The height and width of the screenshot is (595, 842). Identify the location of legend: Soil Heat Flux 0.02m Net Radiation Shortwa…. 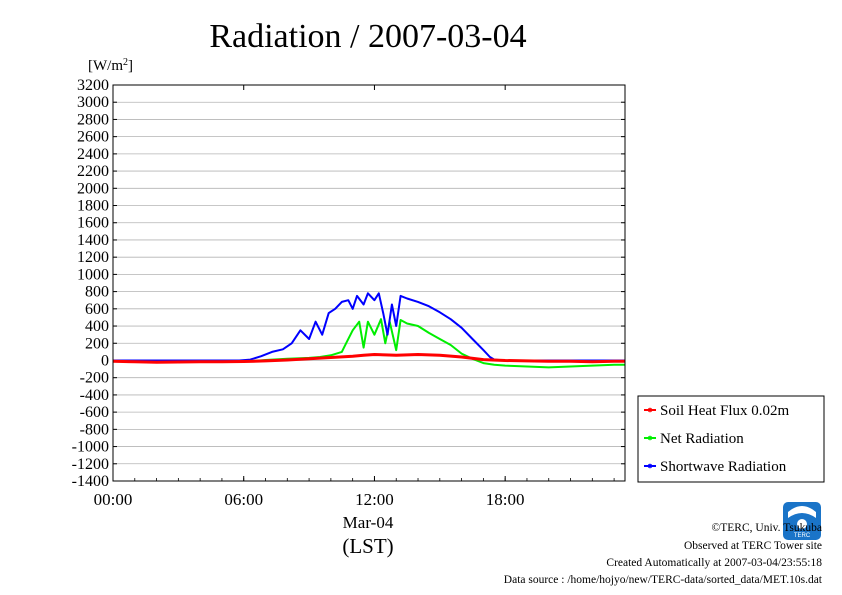
(731, 439).